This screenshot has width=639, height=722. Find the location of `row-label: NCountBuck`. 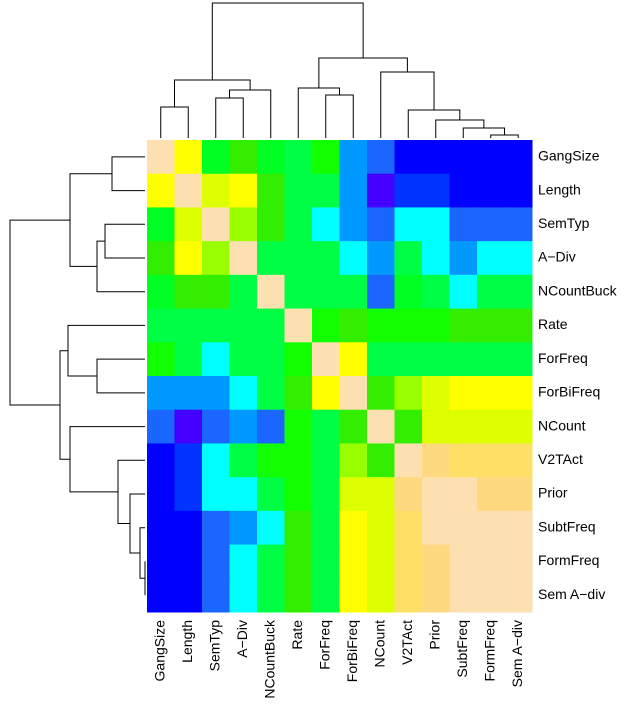

row-label: NCountBuck is located at coordinates (578, 290).